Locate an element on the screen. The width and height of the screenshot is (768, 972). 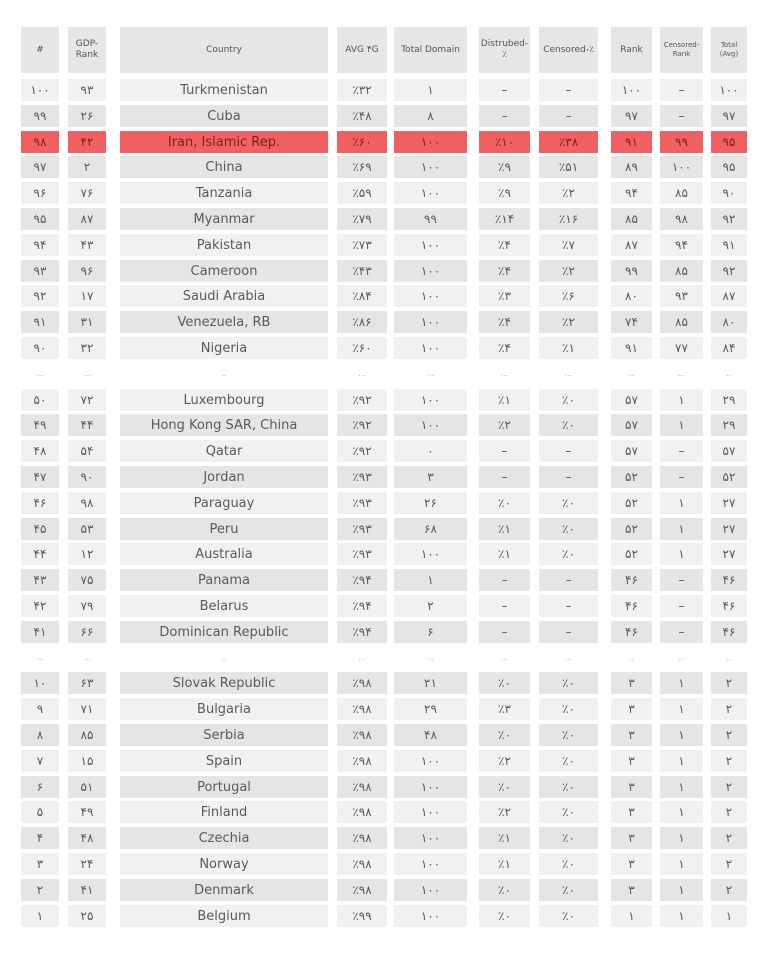
gdp-rank-cell: ۹۸ is located at coordinates (87, 503).